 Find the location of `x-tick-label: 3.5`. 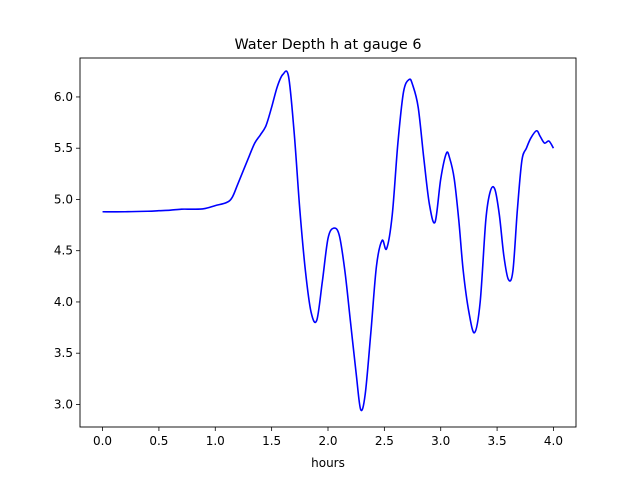

x-tick-label: 3.5 is located at coordinates (497, 441).